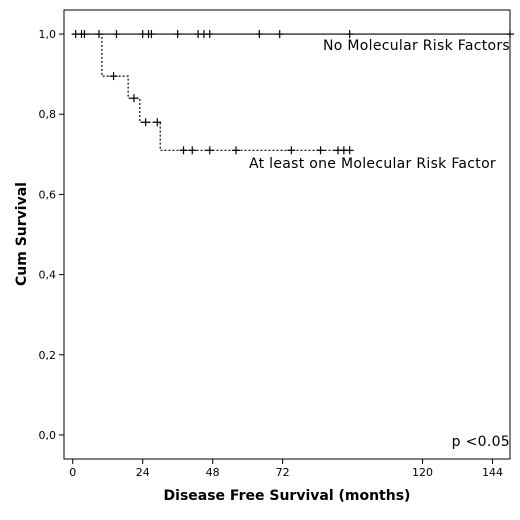 The width and height of the screenshot is (520, 520). What do you see at coordinates (48, 34) in the screenshot?
I see `y-tick-label: 1,0` at bounding box center [48, 34].